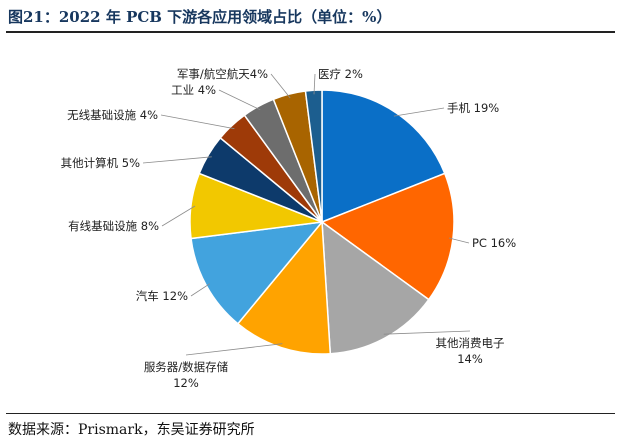 This screenshot has height=442, width=625. I want to click on bottom-rule, so click(310, 413).